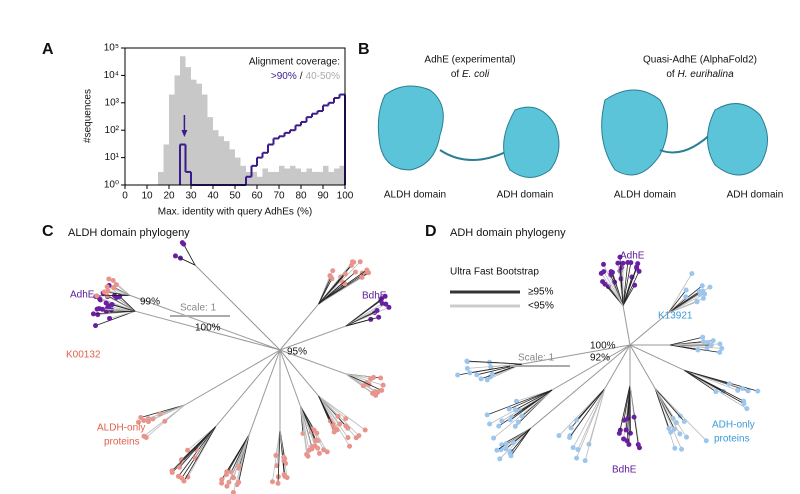  I want to click on legend-title: Ultra Fast Bootstrap, so click(494, 272).